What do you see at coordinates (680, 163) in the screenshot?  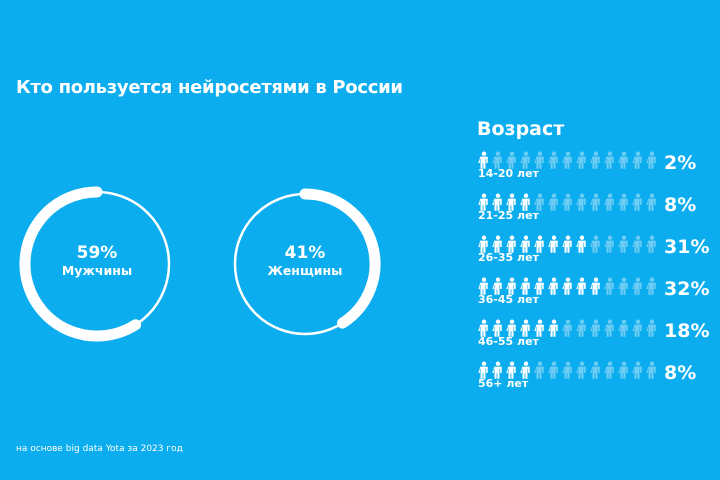 I see `age-percent: 2%` at bounding box center [680, 163].